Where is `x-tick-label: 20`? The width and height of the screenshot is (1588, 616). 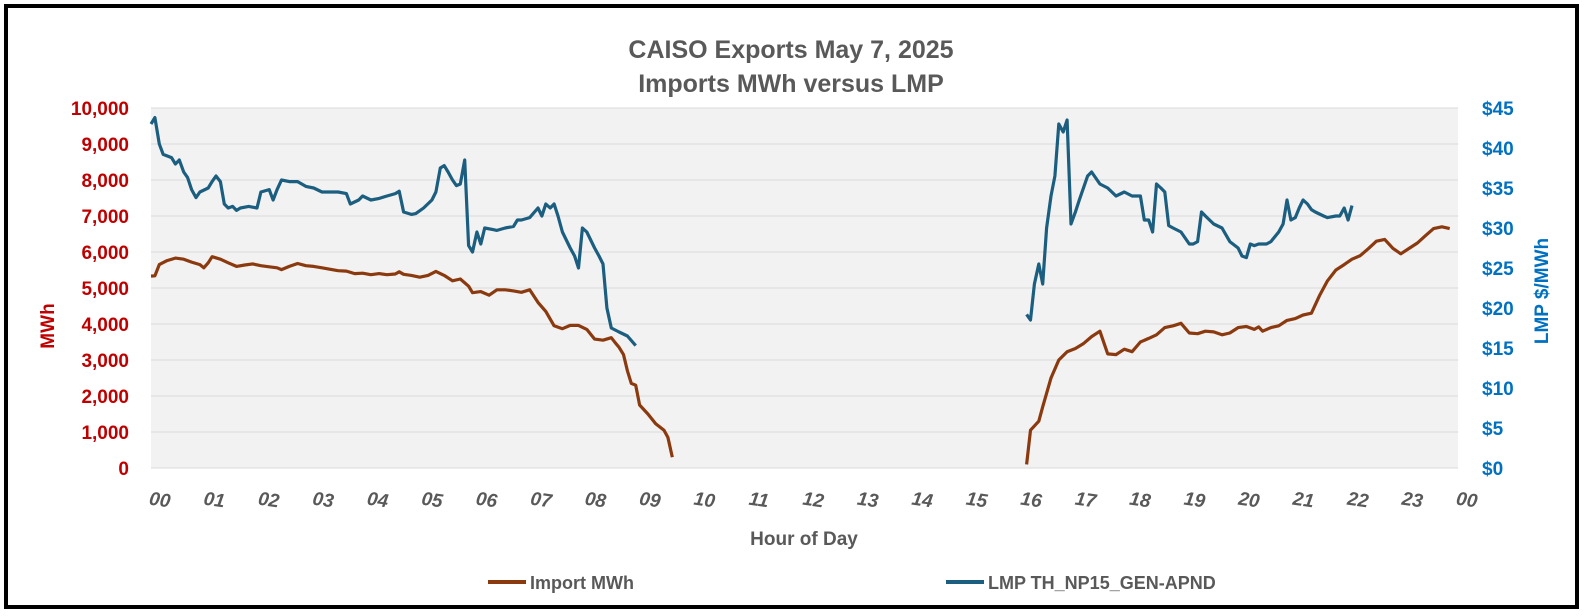
x-tick-label: 20 is located at coordinates (1248, 501).